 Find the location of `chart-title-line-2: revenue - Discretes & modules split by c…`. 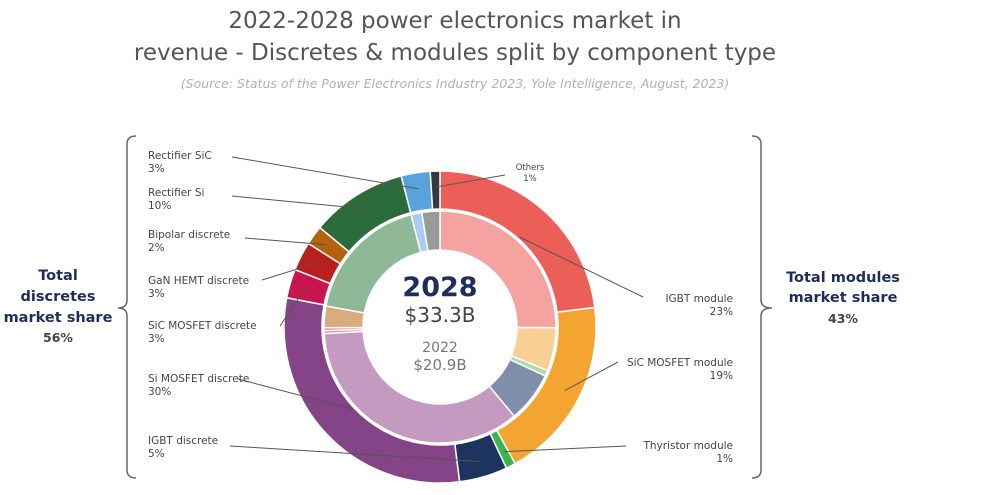

chart-title-line-2: revenue - Discretes & modules split by c… is located at coordinates (455, 53).